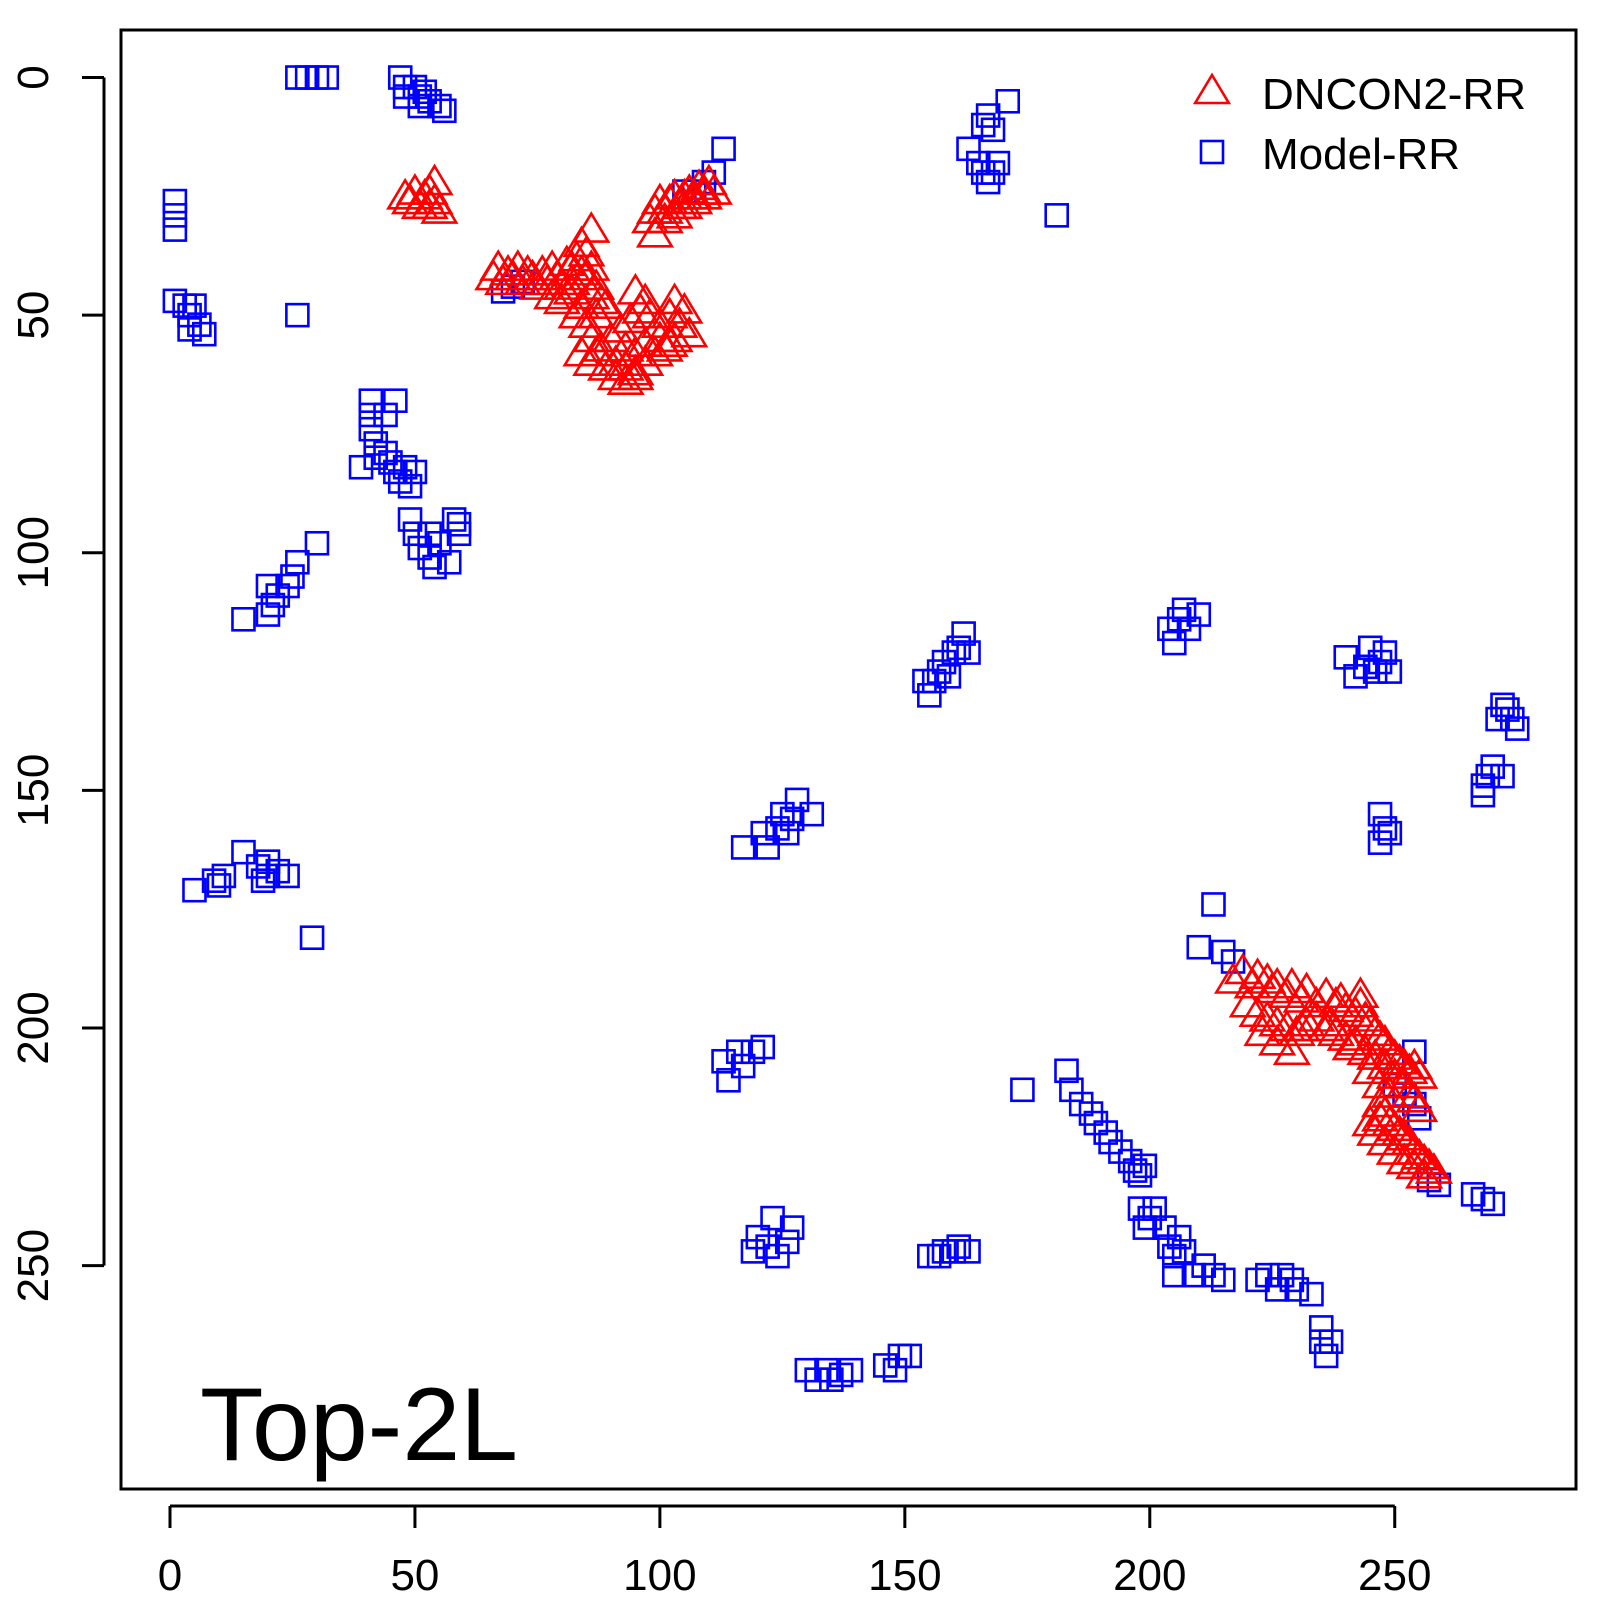 This screenshot has height=1600, width=1600. What do you see at coordinates (1212, 152) in the screenshot?
I see `legend-marker-model-rr` at bounding box center [1212, 152].